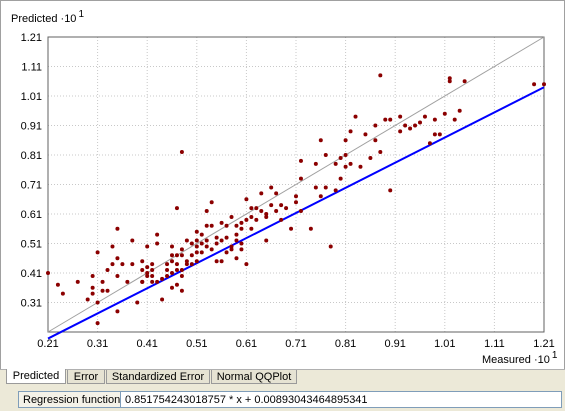  I want to click on x-tick-label: 0.71, so click(295, 344).